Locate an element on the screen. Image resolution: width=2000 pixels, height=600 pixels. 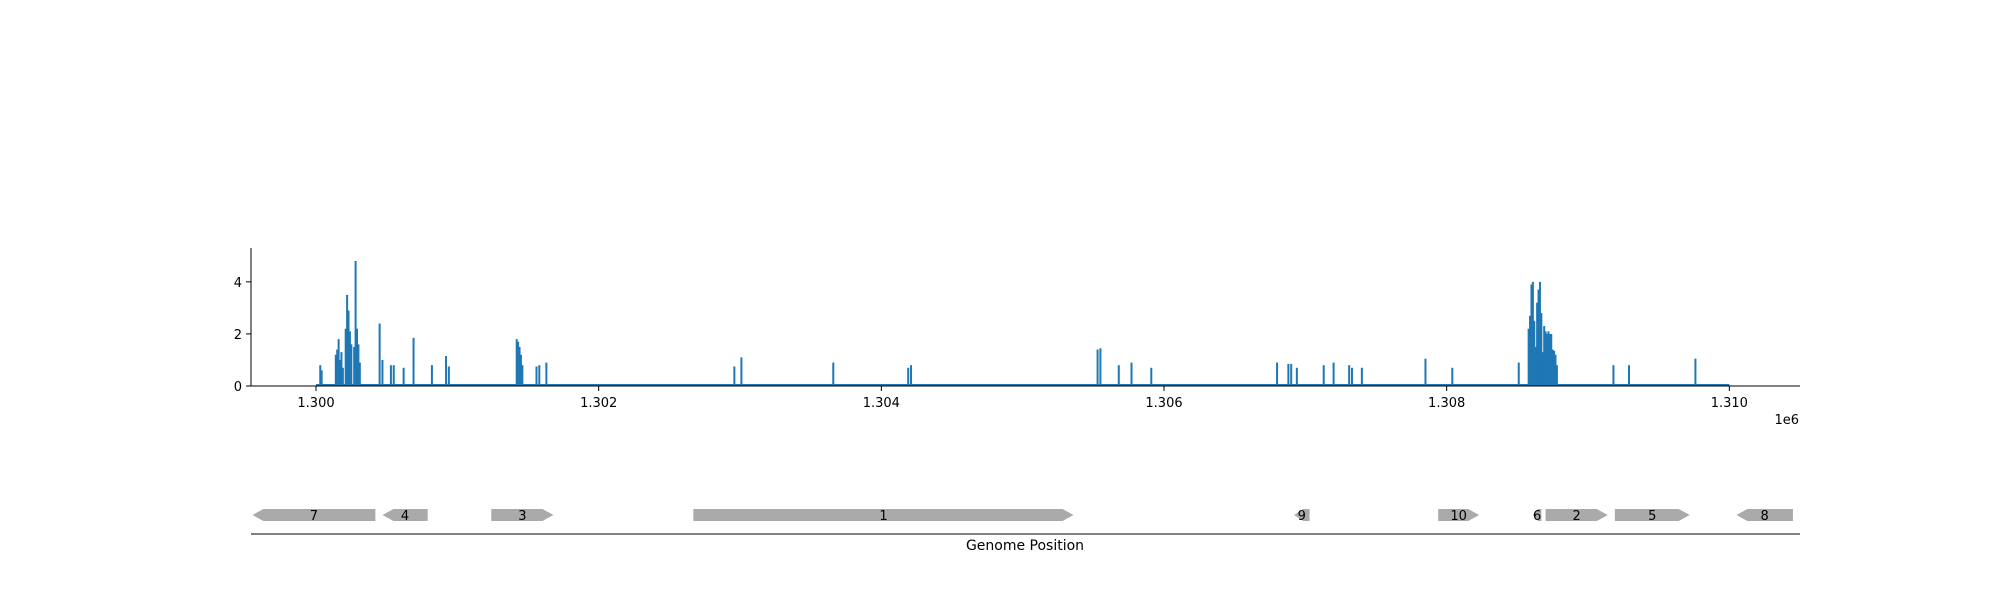
y-tick-label: 2 is located at coordinates (238, 335).